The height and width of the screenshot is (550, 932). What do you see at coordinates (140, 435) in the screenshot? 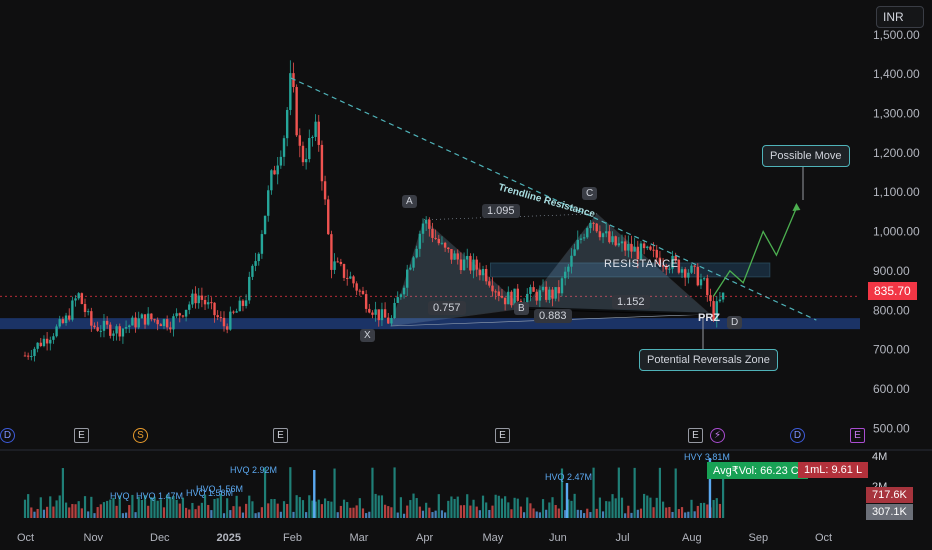
I see `split-marker: S` at bounding box center [140, 435].